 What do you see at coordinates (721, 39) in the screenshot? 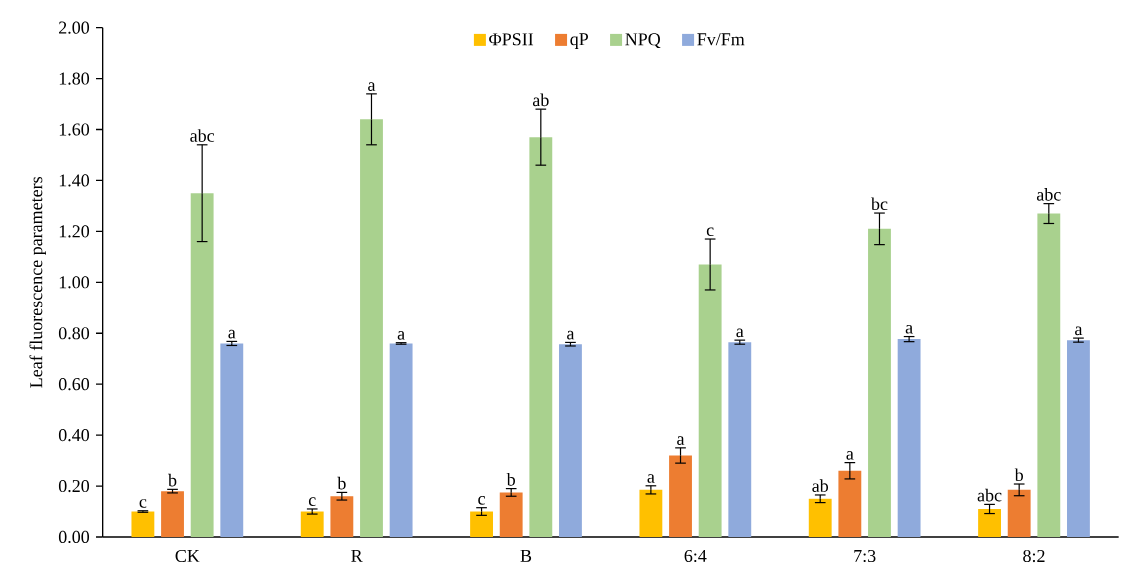
I see `legend-label: Fv/Fm` at bounding box center [721, 39].